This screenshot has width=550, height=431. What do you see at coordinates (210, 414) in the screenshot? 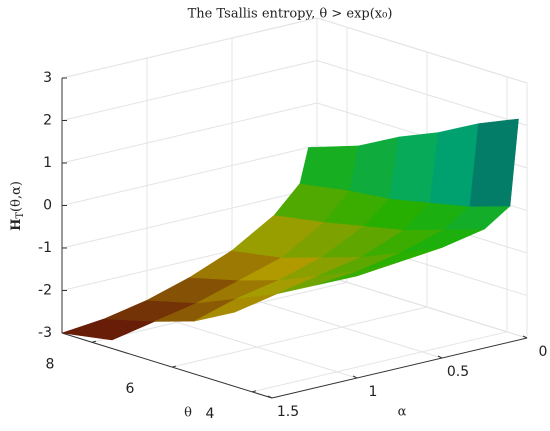
I see `x-tick-label: 4` at bounding box center [210, 414].